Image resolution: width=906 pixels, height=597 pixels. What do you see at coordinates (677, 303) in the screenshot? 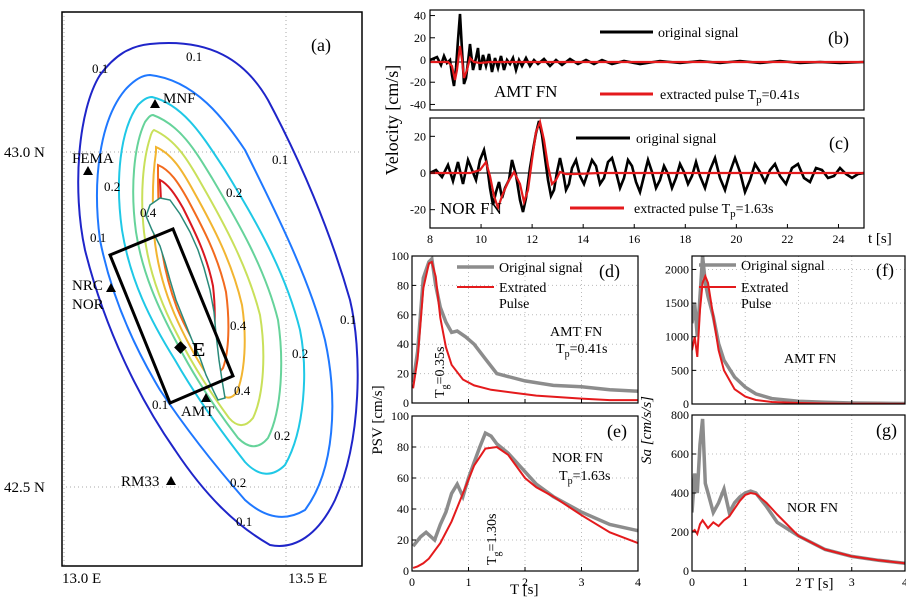
I see `y-tick-label: 1500` at bounding box center [677, 303].